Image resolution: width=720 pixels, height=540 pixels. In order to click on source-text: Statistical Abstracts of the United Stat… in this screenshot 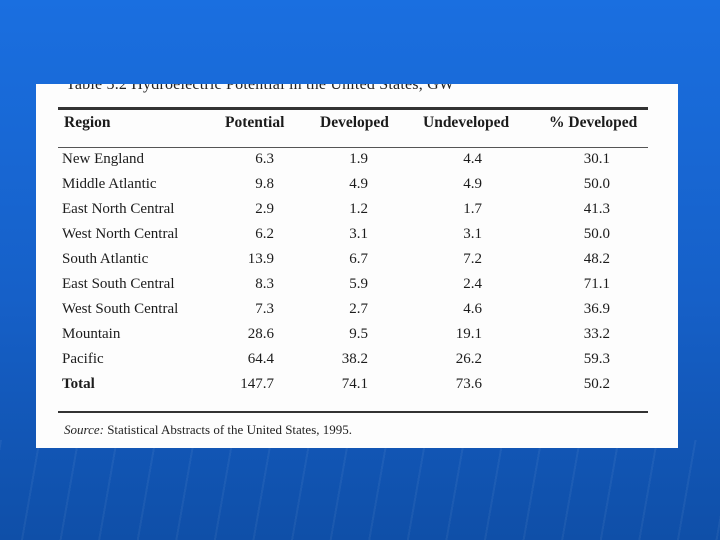, I will do `click(230, 429)`.